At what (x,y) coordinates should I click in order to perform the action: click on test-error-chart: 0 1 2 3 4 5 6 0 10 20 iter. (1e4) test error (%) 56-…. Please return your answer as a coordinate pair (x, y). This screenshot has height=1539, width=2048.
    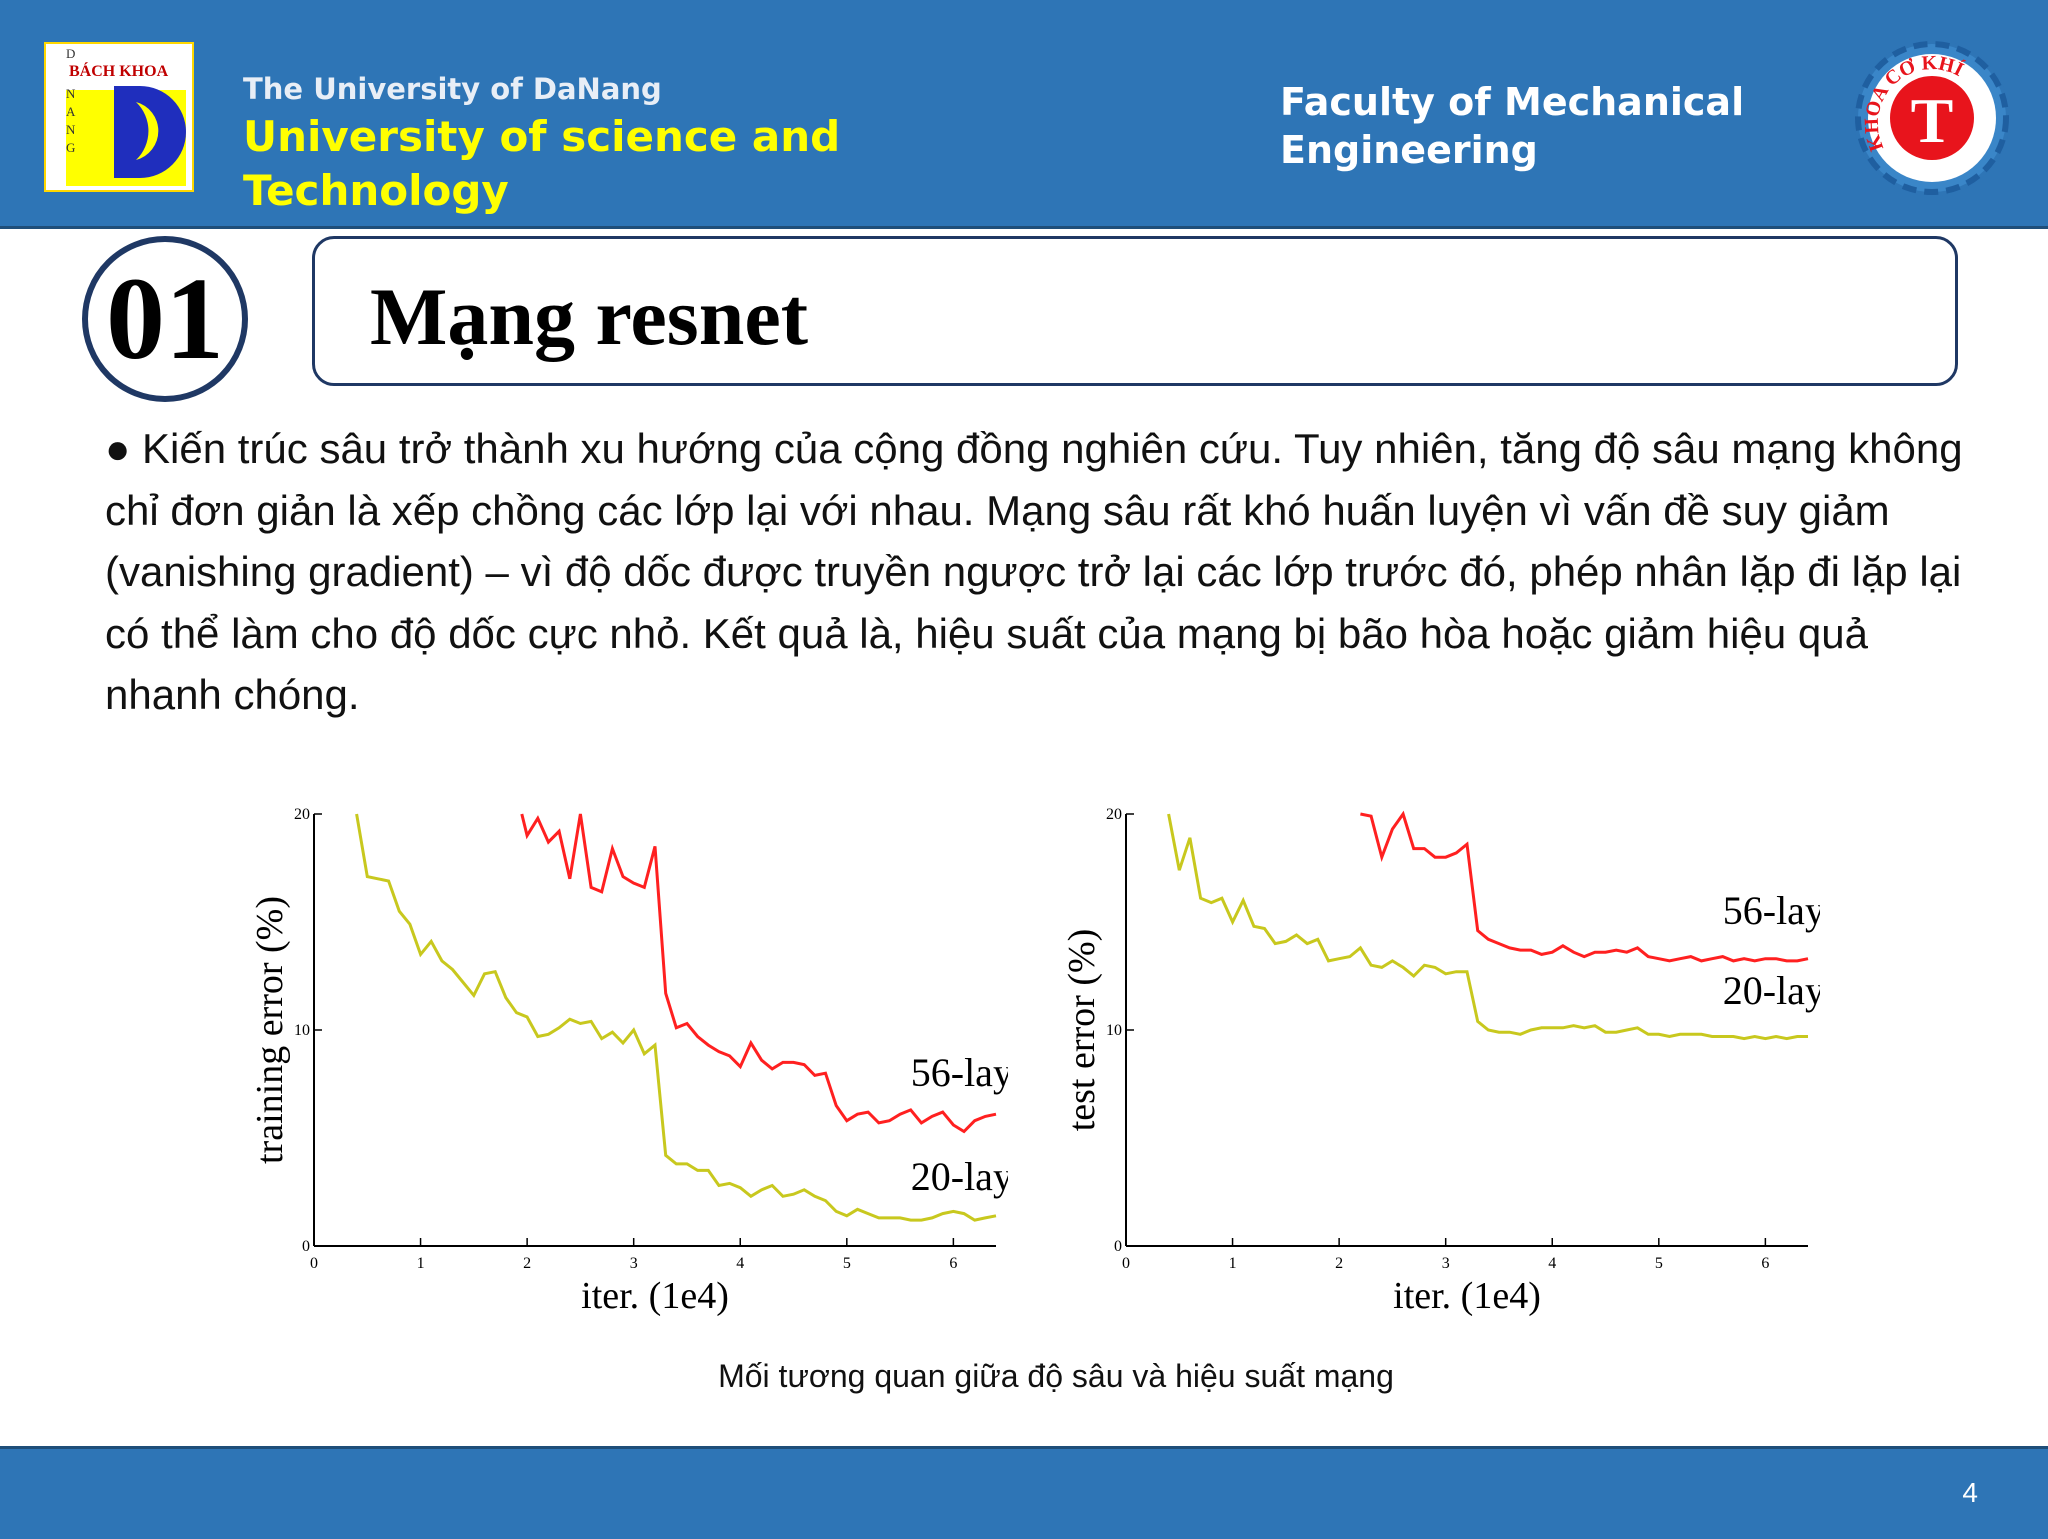
    Looking at the image, I should click on (1440, 1061).